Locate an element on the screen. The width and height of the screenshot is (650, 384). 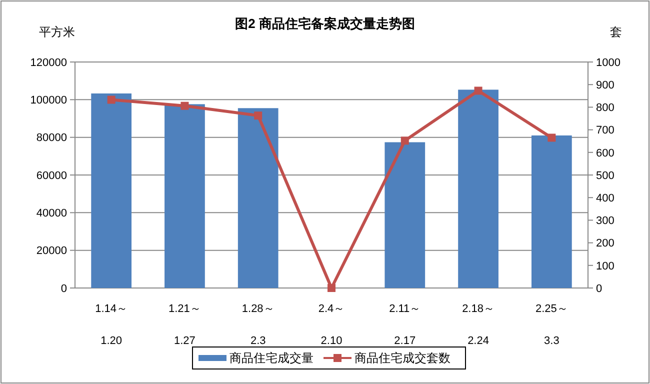
category-label: 2.25～3.3 is located at coordinates (551, 325).